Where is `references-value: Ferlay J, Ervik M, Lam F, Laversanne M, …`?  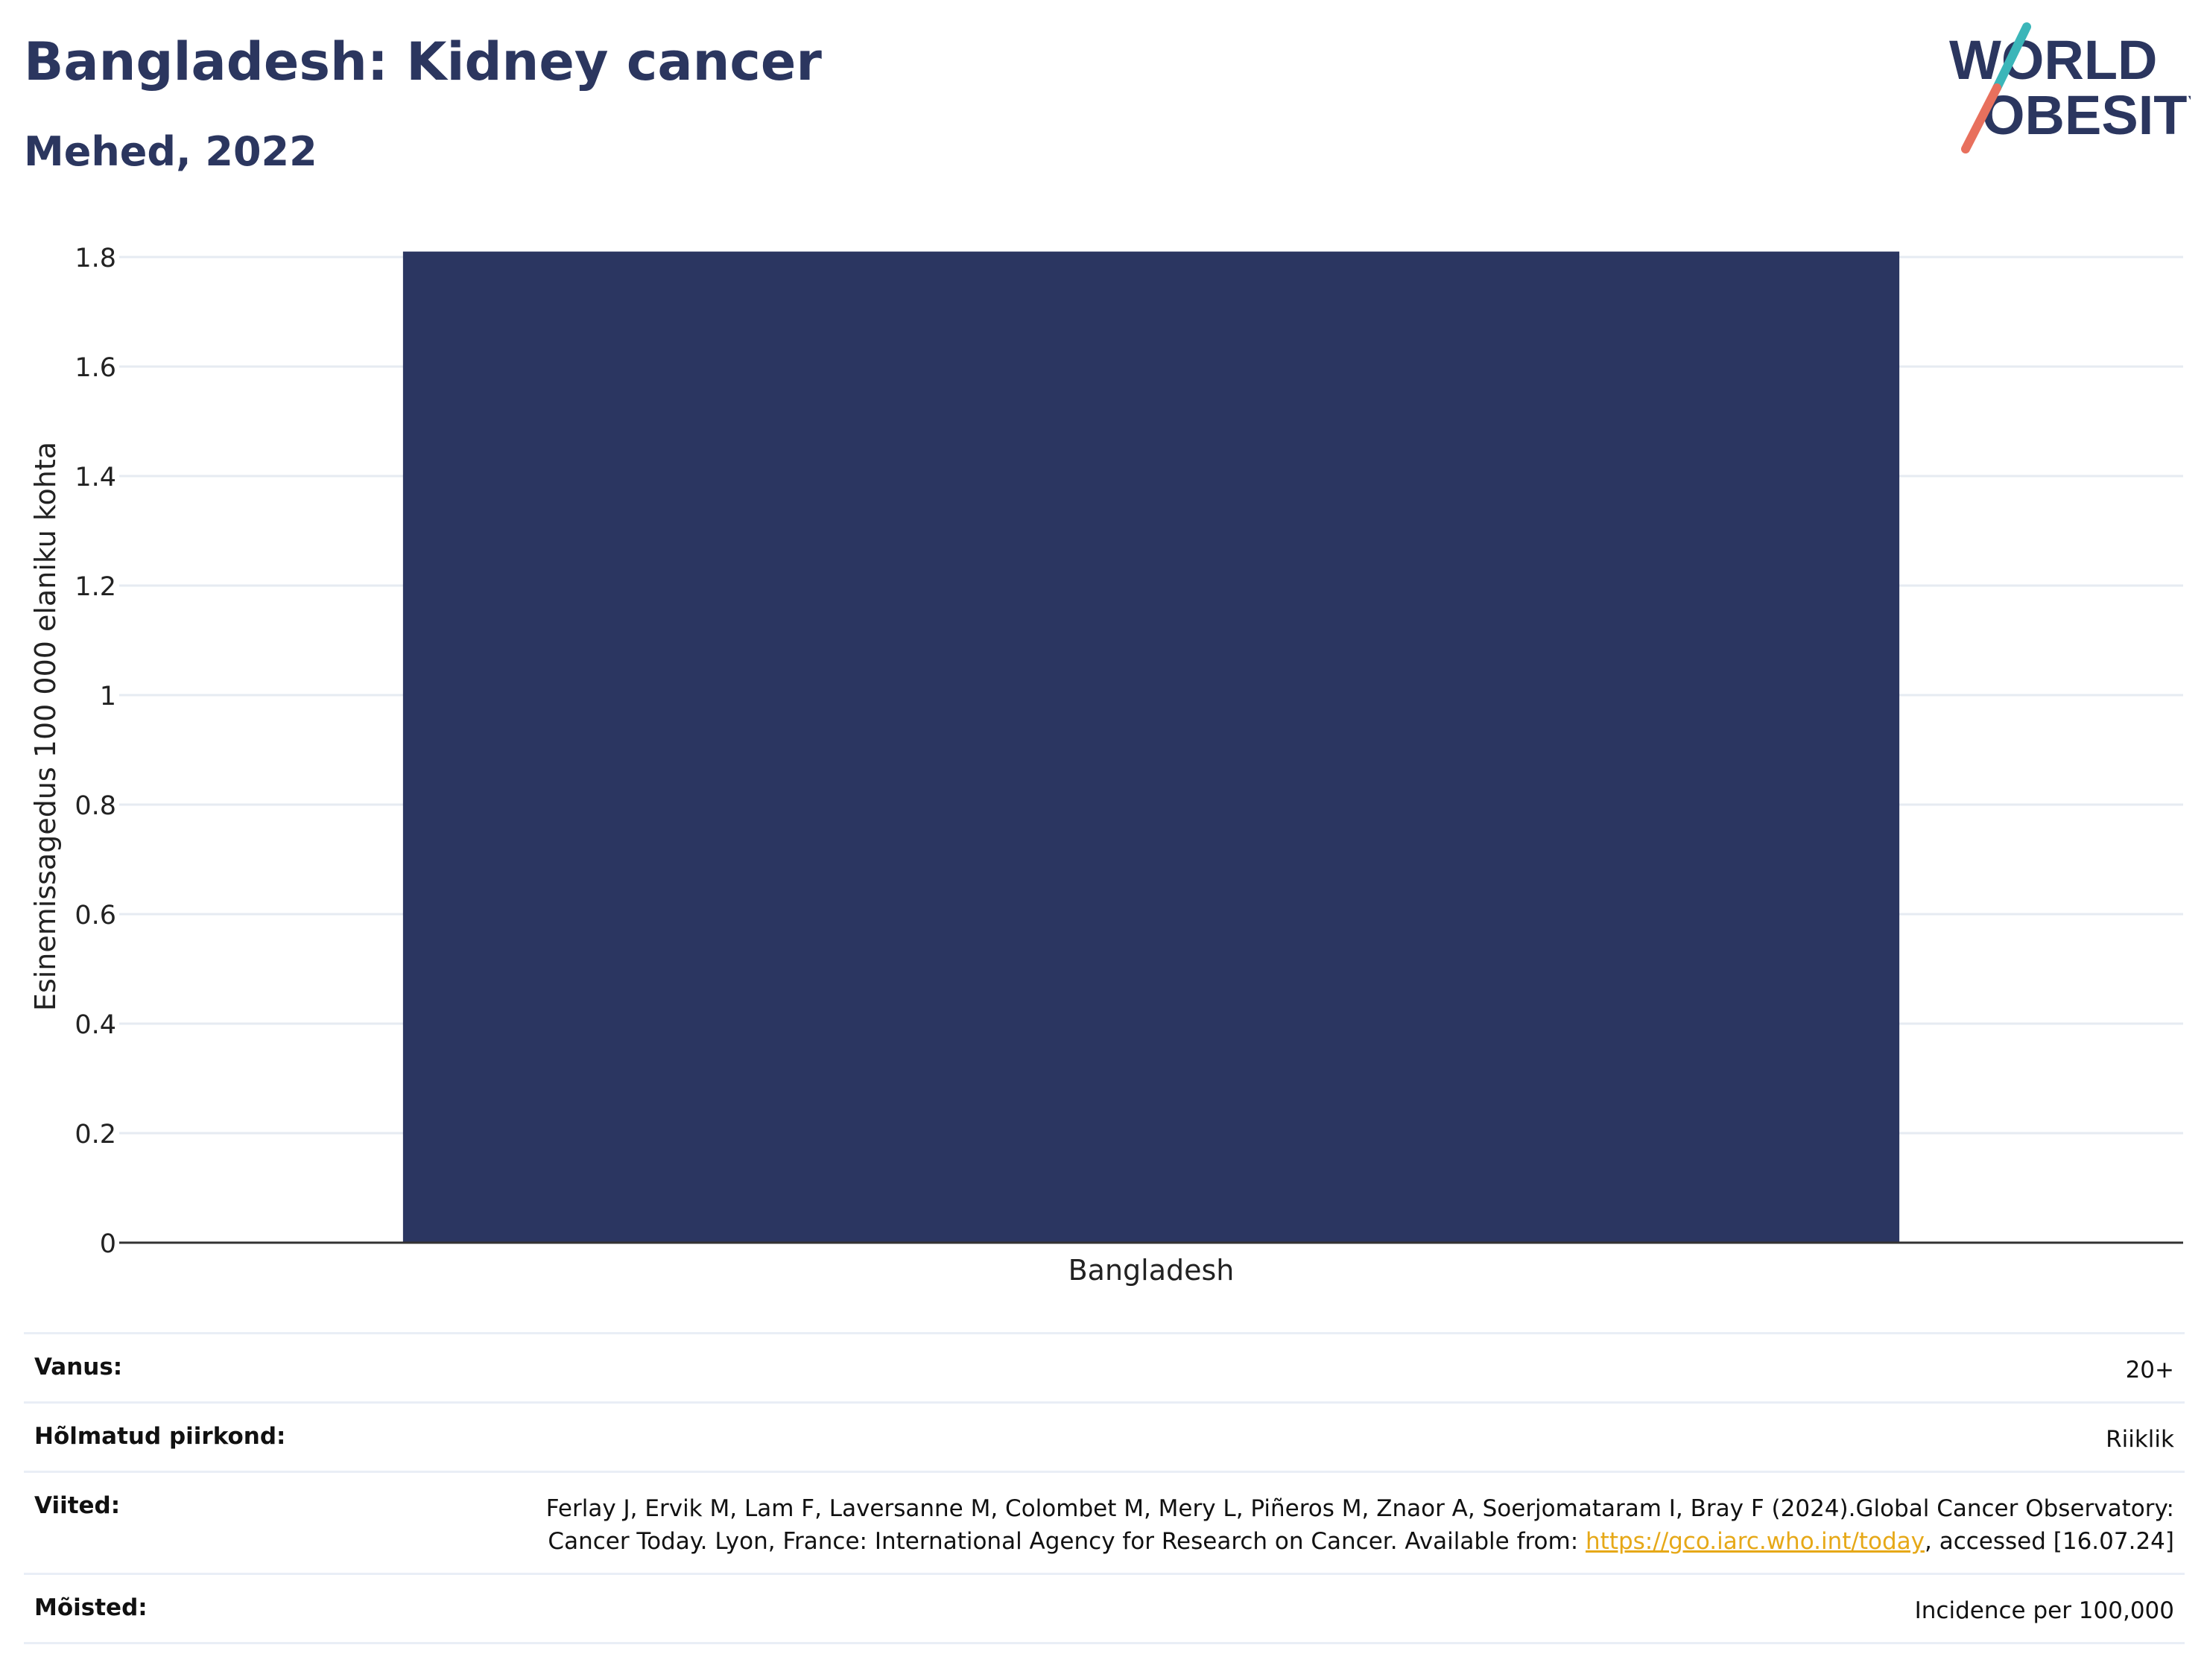
references-value: Ferlay J, Ervik M, Lam F, Laversanne M, … is located at coordinates (1347, 1525).